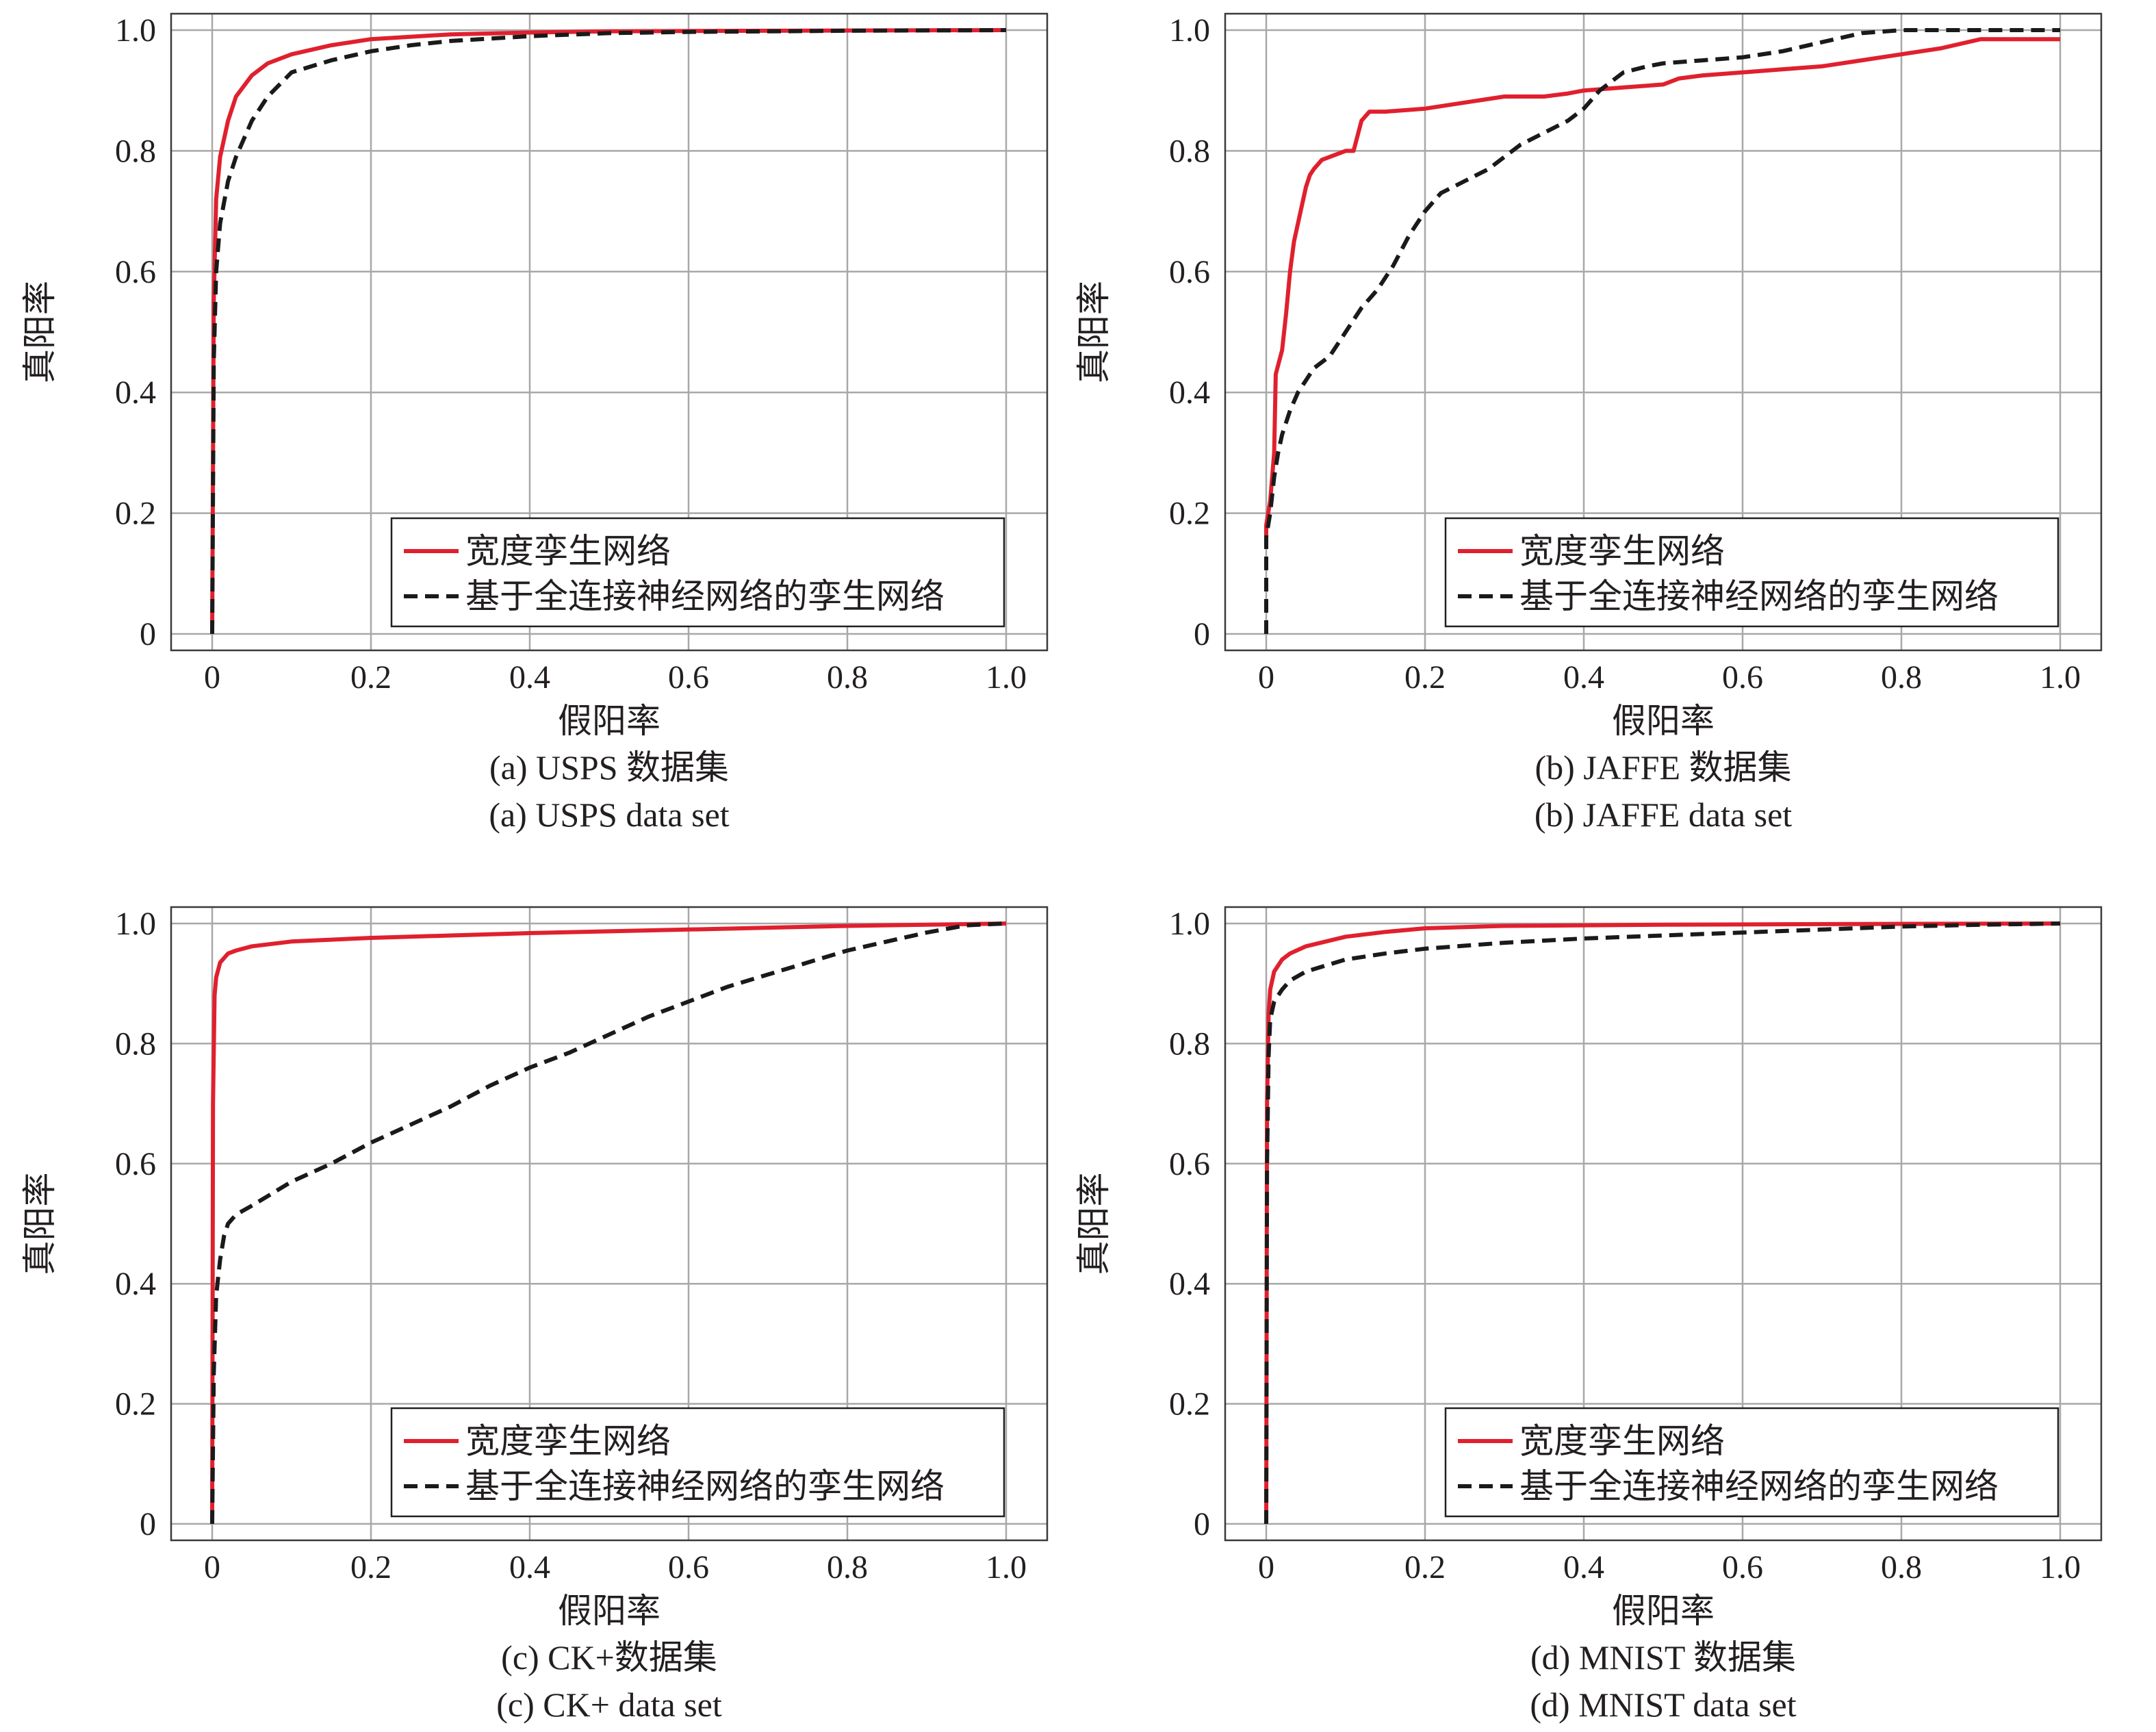 The height and width of the screenshot is (1732, 2156). What do you see at coordinates (609, 767) in the screenshot?
I see `panel-caption-cn: (a) USPS 数据集` at bounding box center [609, 767].